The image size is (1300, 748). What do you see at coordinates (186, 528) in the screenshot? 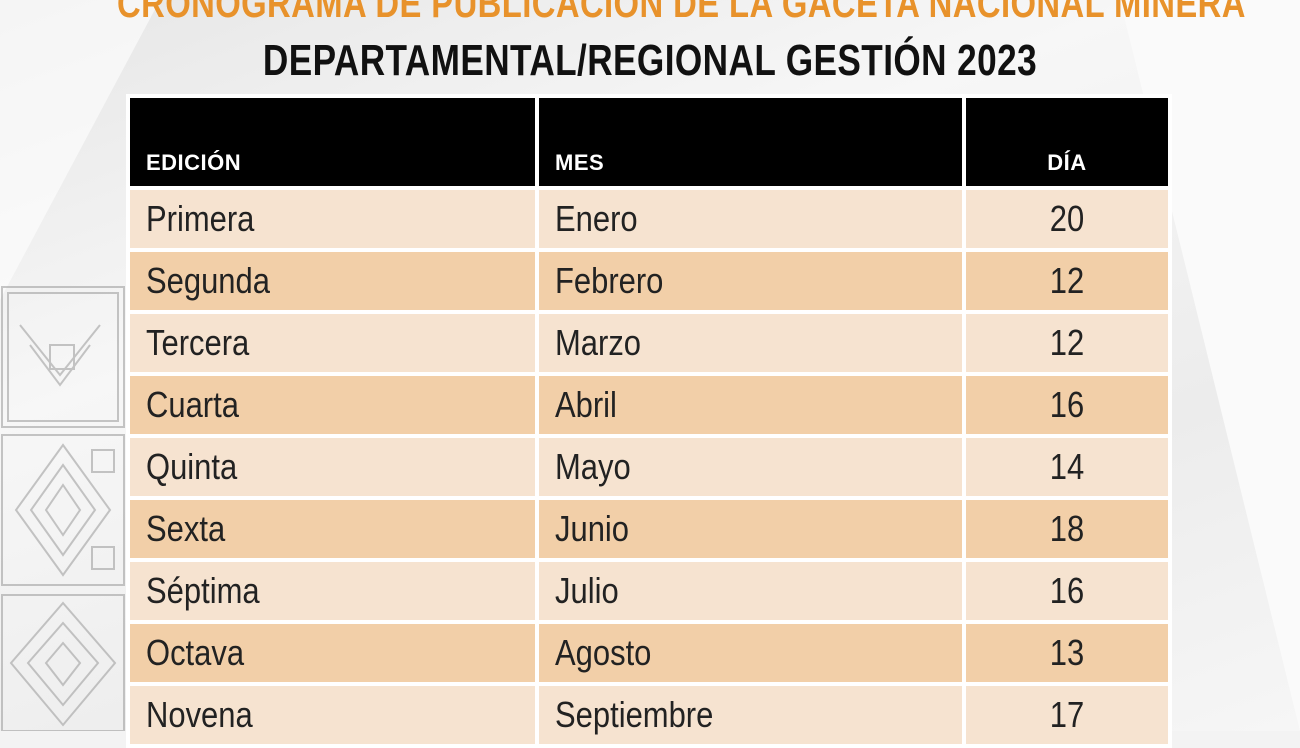
I see `edicion-text: Sexta` at bounding box center [186, 528].